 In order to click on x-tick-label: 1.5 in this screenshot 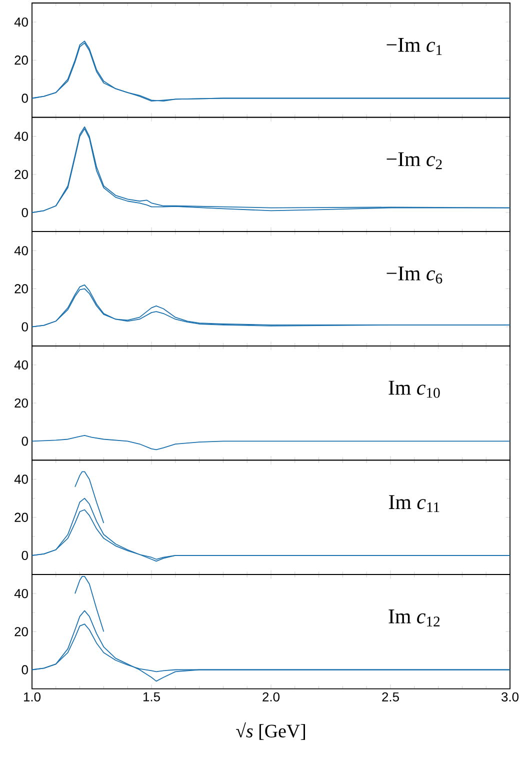, I will do `click(151, 697)`.